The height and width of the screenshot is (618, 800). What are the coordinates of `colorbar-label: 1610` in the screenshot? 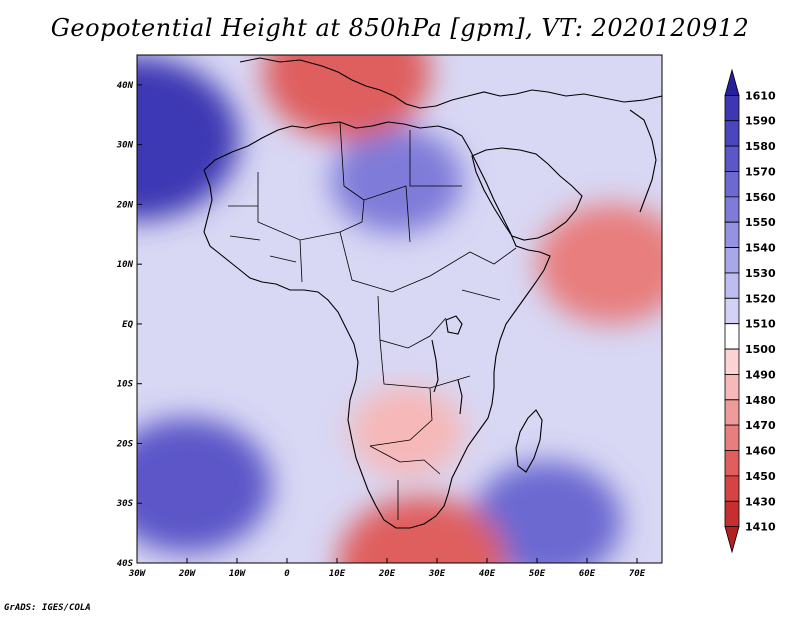 It's located at (760, 95).